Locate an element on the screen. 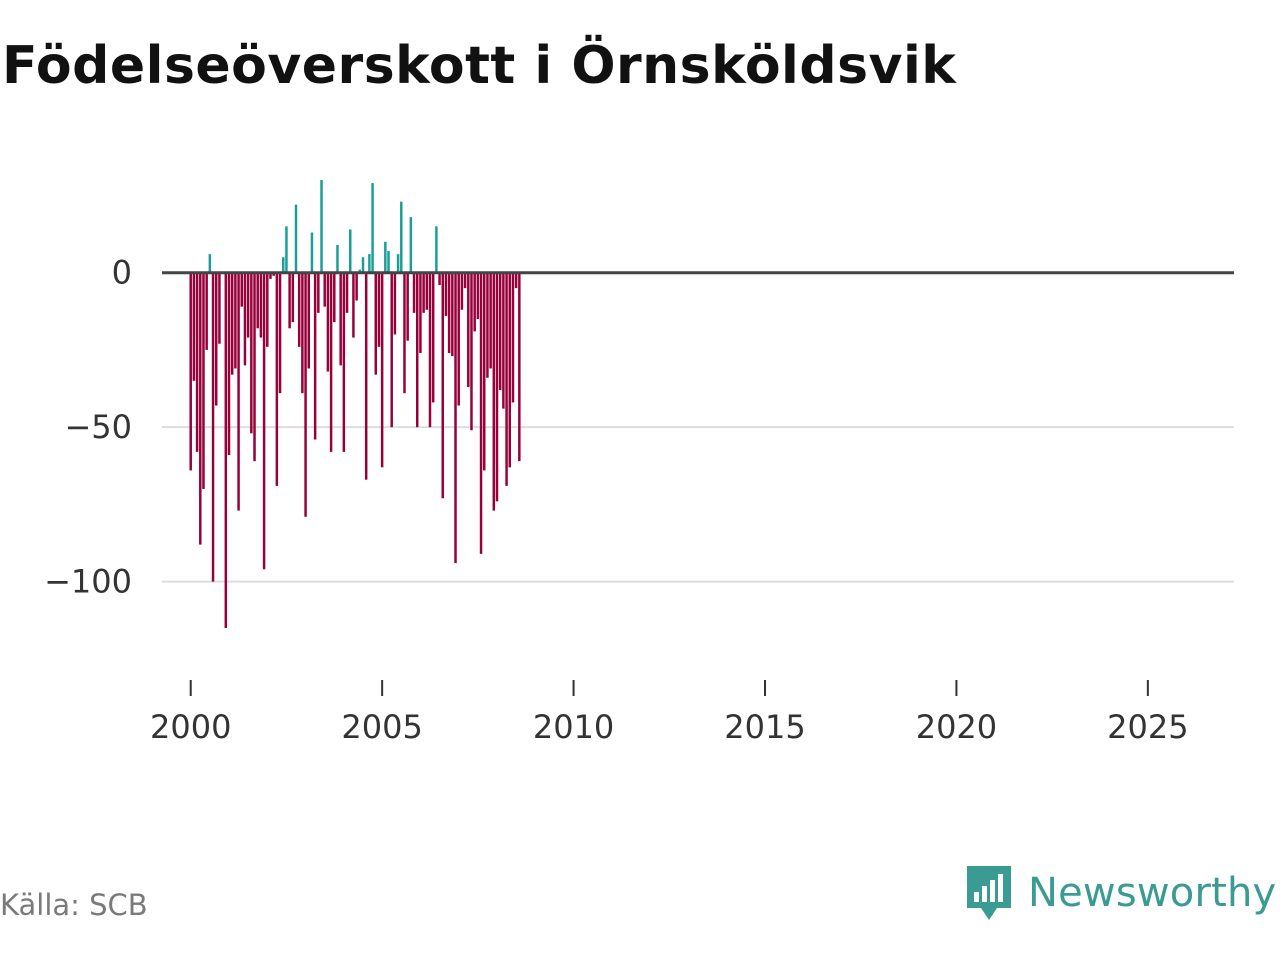  x-tick-label: 2000 is located at coordinates (190, 727).